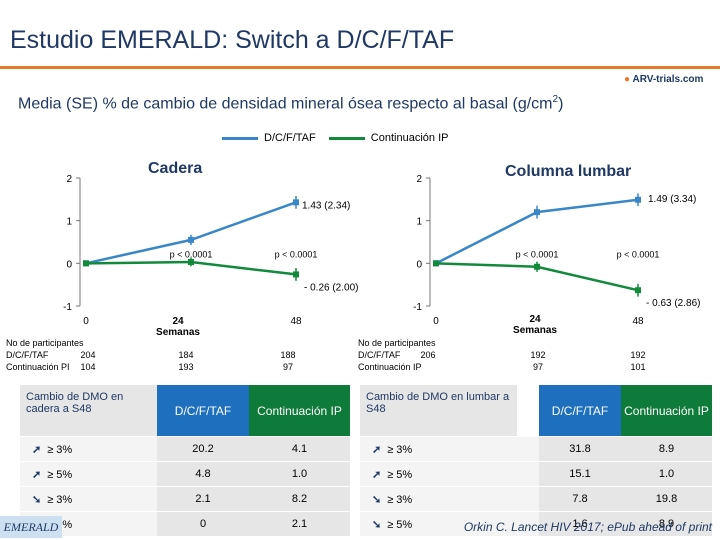 The image size is (720, 540). I want to click on participants-col-0-cadera: 204 104, so click(88, 361).